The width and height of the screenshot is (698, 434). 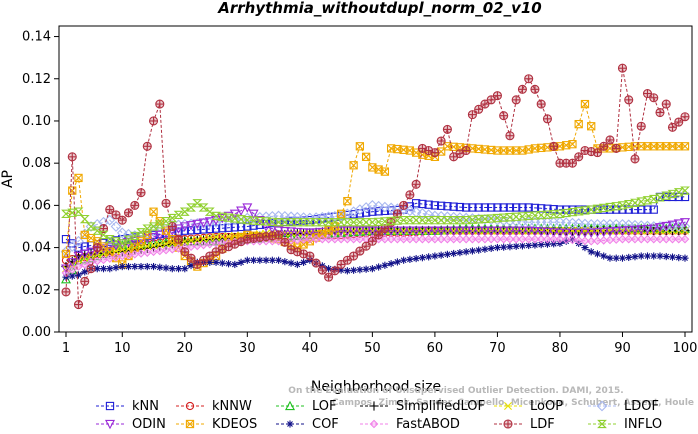 What do you see at coordinates (440, 406) in the screenshot?
I see `legend-label: SimplifiedLOF` at bounding box center [440, 406].